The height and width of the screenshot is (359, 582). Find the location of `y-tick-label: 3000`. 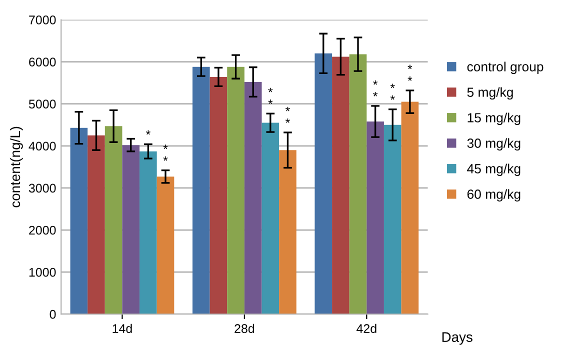

y-tick-label: 3000 is located at coordinates (42, 188).